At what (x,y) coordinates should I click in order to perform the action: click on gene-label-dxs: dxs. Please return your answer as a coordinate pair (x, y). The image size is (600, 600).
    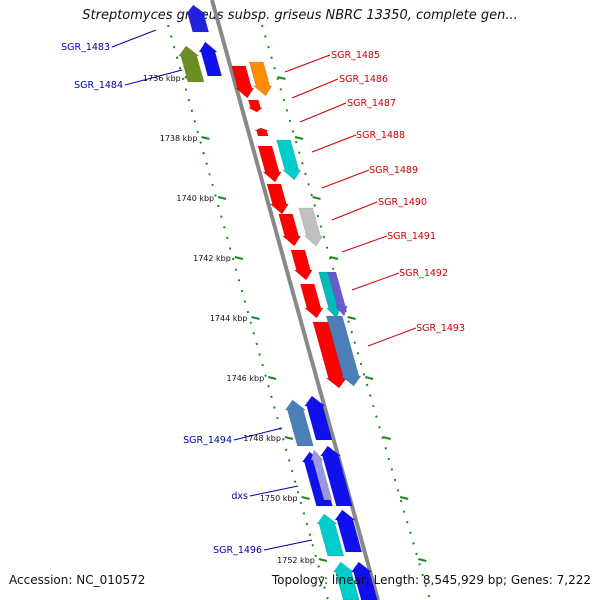
    Looking at the image, I should click on (239, 496).